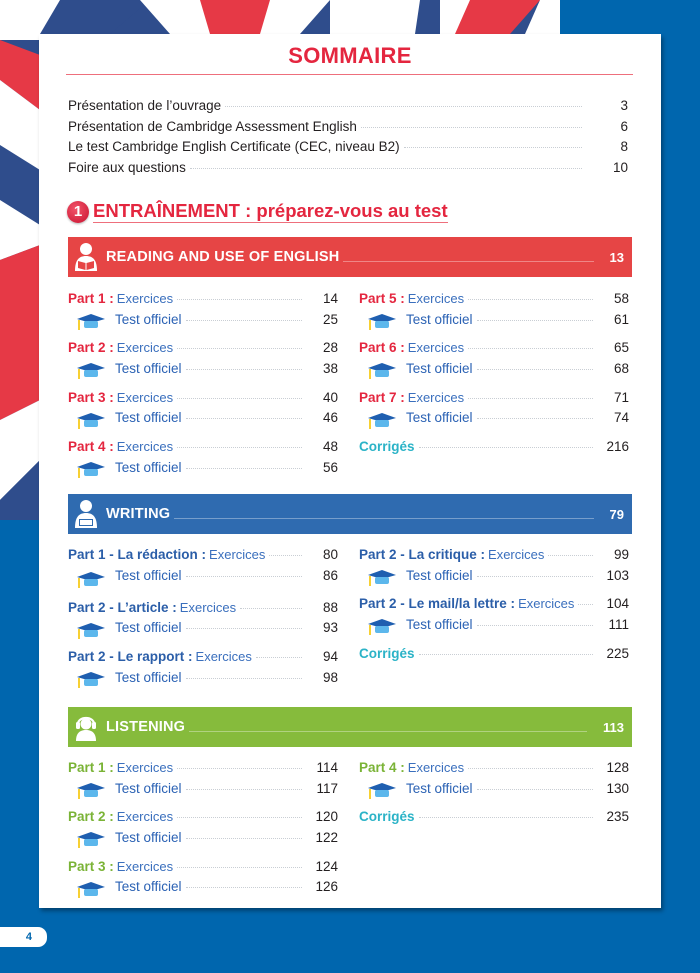 The width and height of the screenshot is (700, 973). I want to click on toc-entry-label: Foire aux questions, so click(127, 168).